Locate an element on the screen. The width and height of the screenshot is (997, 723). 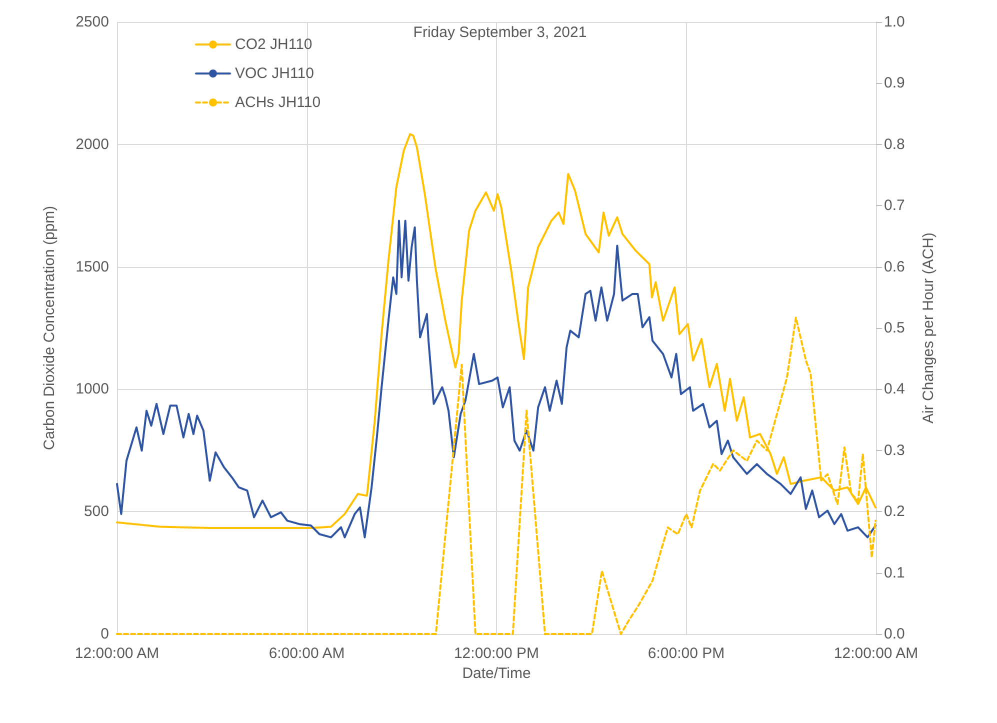
chart-title: Friday September 3, 2021 is located at coordinates (500, 32).